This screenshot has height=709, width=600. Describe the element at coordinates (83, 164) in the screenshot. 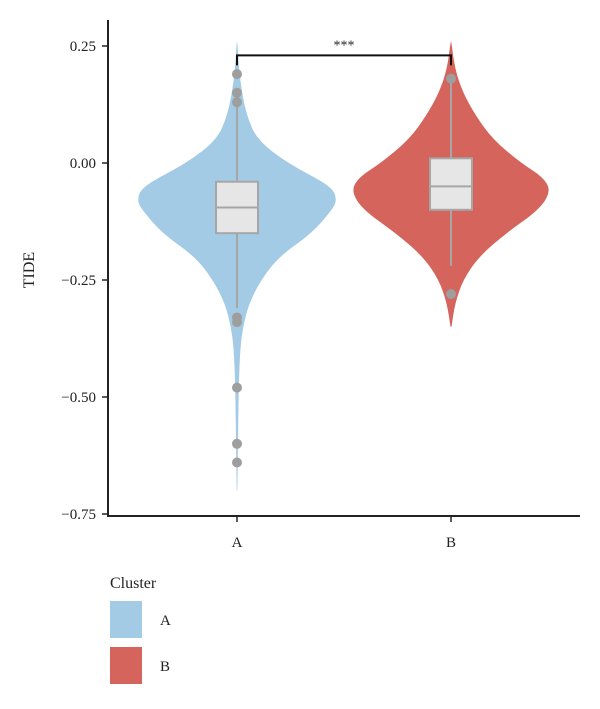

I see `y-tick-label: 0.00` at that location.